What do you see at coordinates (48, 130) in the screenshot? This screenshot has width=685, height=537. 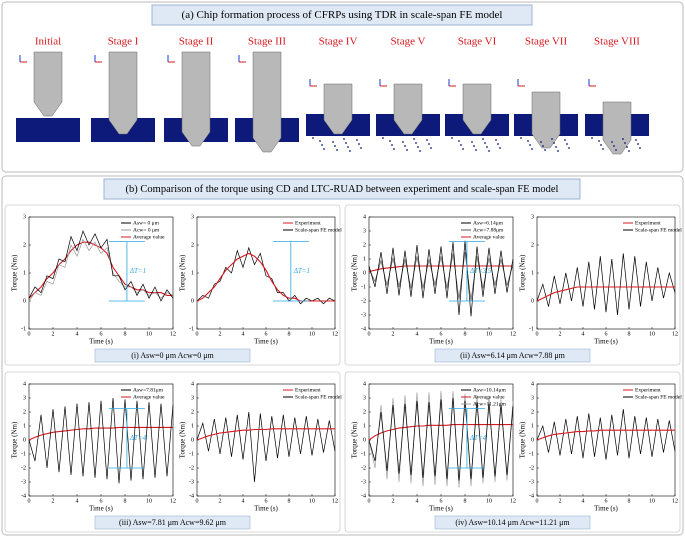 I see `workpiece` at bounding box center [48, 130].